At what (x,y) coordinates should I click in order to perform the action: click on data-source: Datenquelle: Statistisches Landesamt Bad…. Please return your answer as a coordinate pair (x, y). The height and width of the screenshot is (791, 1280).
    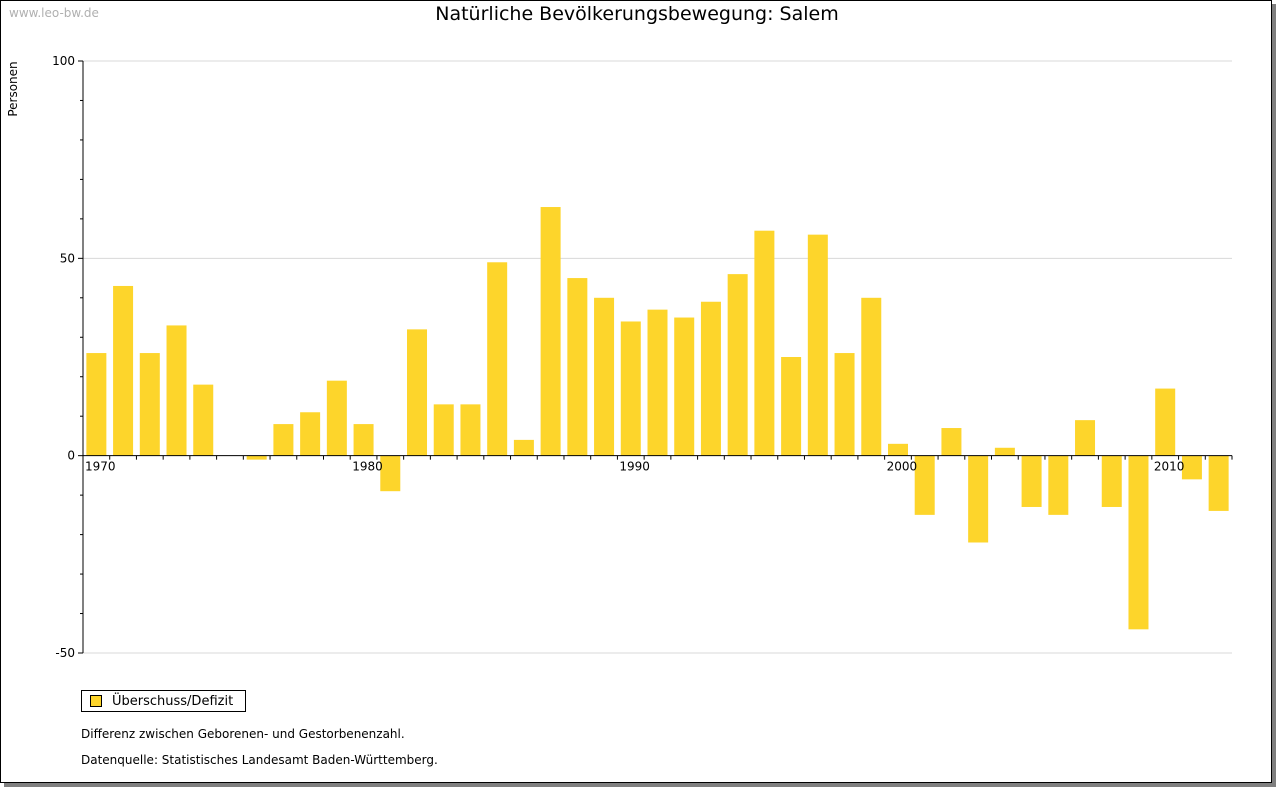
    Looking at the image, I should click on (259, 760).